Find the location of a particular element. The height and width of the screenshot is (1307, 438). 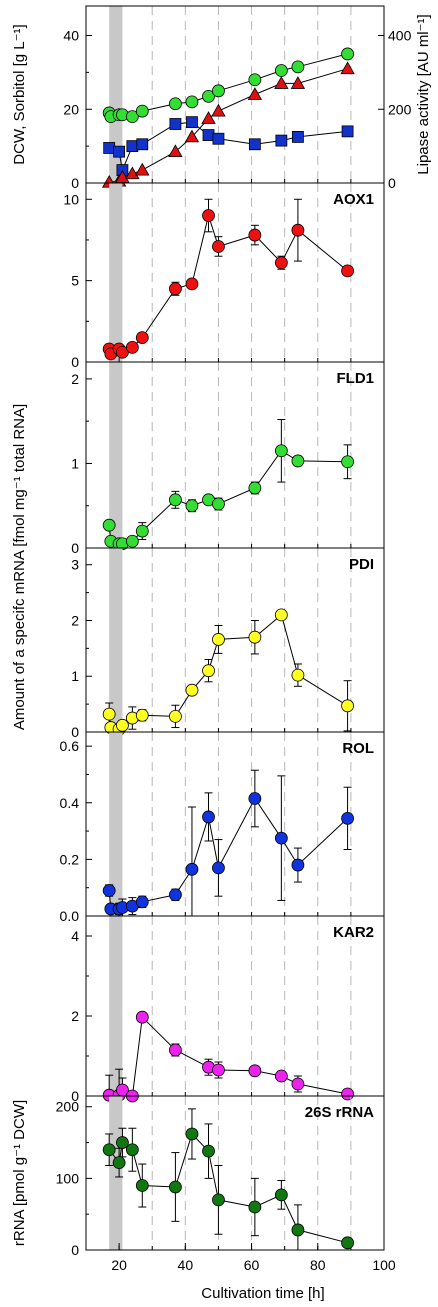

panel-2: 0 5 10 AOX1 is located at coordinates (224, 276).